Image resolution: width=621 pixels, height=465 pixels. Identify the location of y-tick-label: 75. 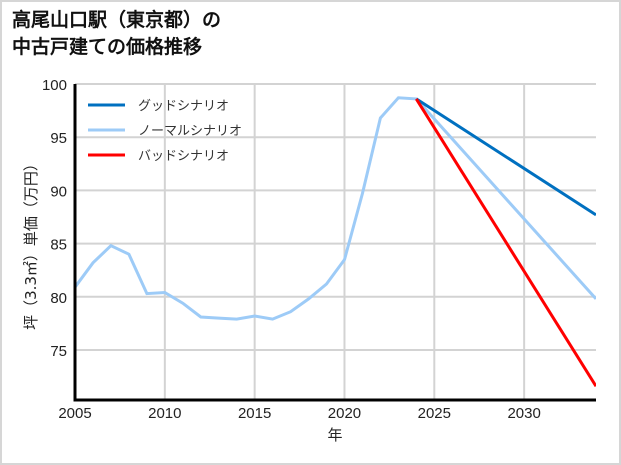
(58, 351).